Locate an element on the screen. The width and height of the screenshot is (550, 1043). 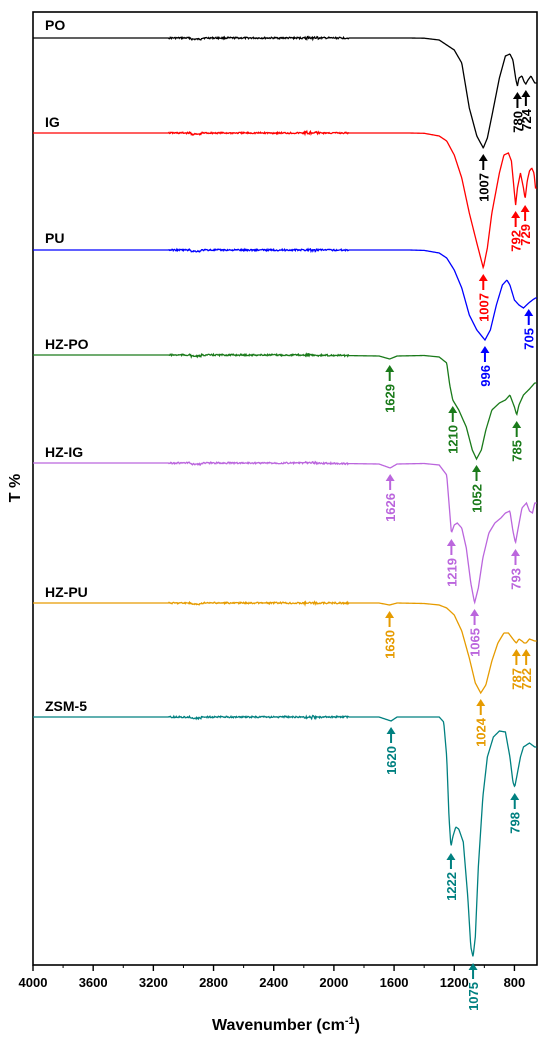
series-line-hz-ig is located at coordinates (285, 532).